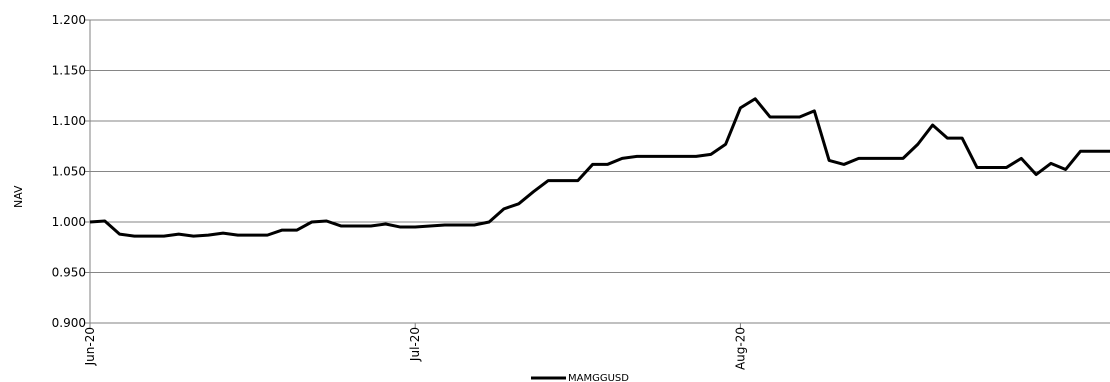 This screenshot has height=382, width=1110. What do you see at coordinates (598, 377) in the screenshot?
I see `legend-label-mamggusd: MAMGGUSD` at bounding box center [598, 377].